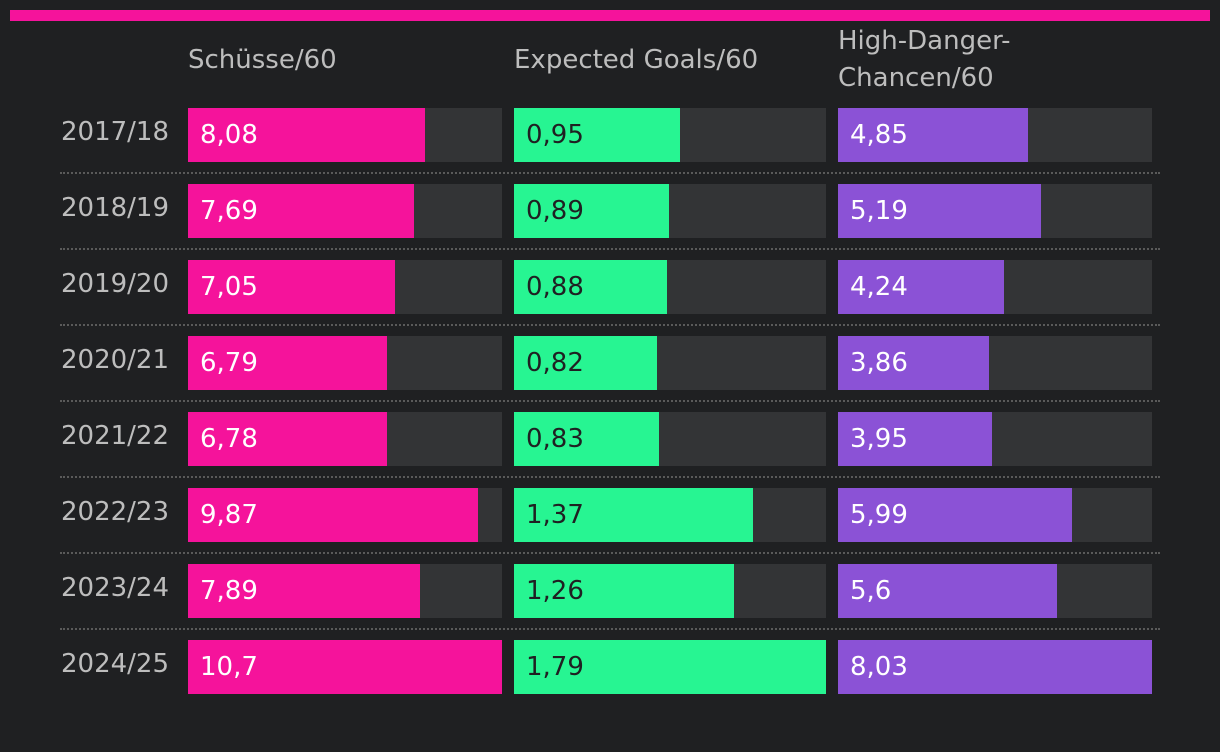  What do you see at coordinates (879, 287) in the screenshot?
I see `bar-value-label: 4,24` at bounding box center [879, 287].